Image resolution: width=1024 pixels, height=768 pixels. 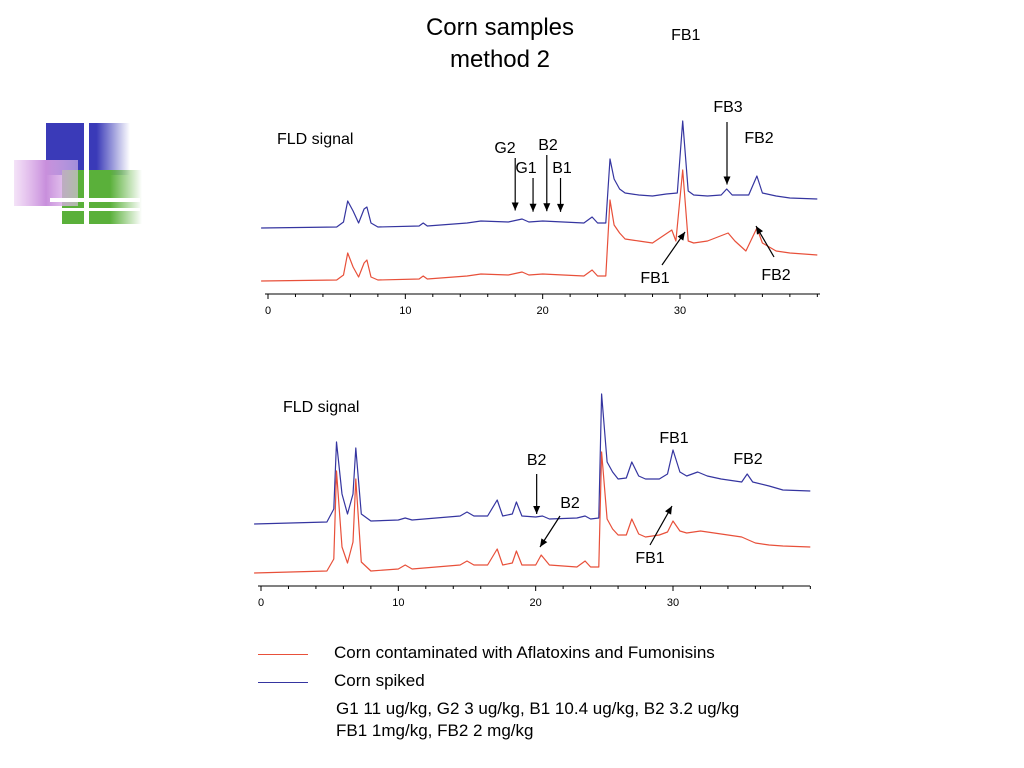 What do you see at coordinates (283, 654) in the screenshot?
I see `legend-swatch-contaminated` at bounding box center [283, 654].